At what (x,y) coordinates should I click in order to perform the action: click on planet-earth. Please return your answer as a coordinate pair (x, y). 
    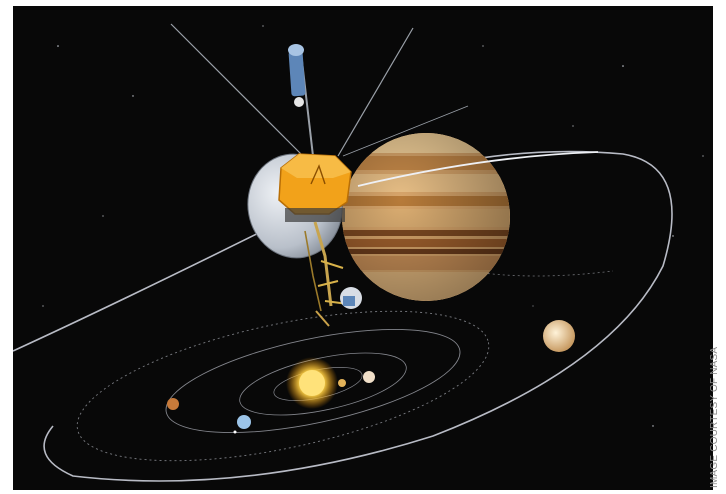
    Looking at the image, I should click on (369, 377).